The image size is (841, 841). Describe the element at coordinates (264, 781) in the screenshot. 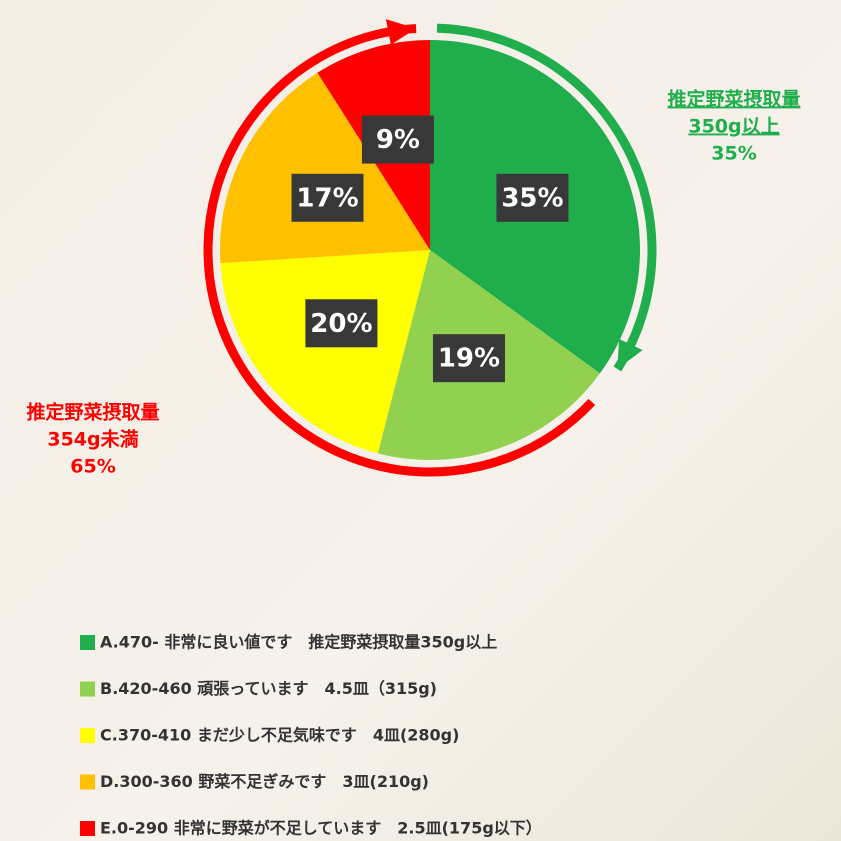

I see `legend-label: D.300-360 野菜不足ぎみです 3皿(210g)` at that location.